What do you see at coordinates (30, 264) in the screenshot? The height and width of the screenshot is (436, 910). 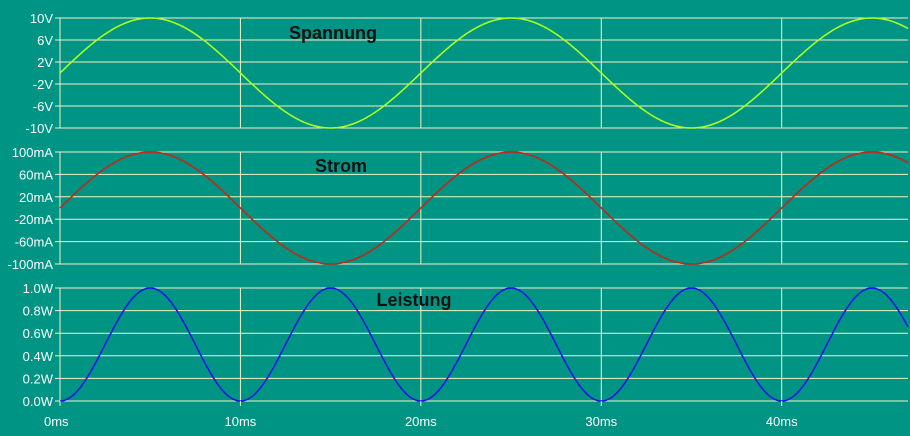 I see `y-tick-label: -100mA` at bounding box center [30, 264].